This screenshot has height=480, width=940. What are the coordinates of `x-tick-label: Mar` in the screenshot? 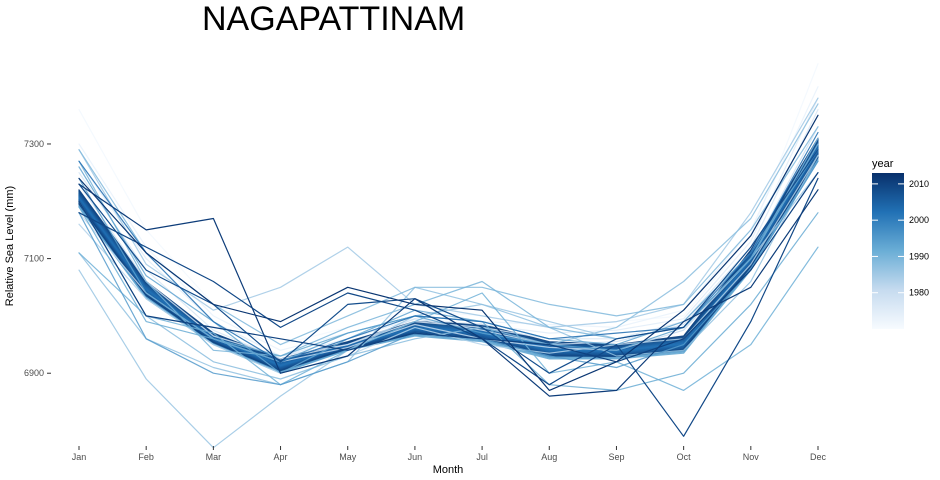 It's located at (214, 457).